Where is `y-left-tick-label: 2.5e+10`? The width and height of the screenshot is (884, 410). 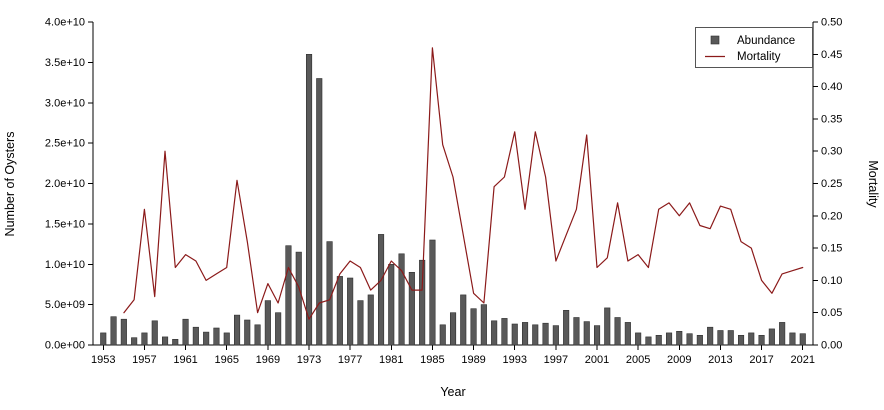
y-left-tick-label: 2.5e+10 is located at coordinates (65, 144).